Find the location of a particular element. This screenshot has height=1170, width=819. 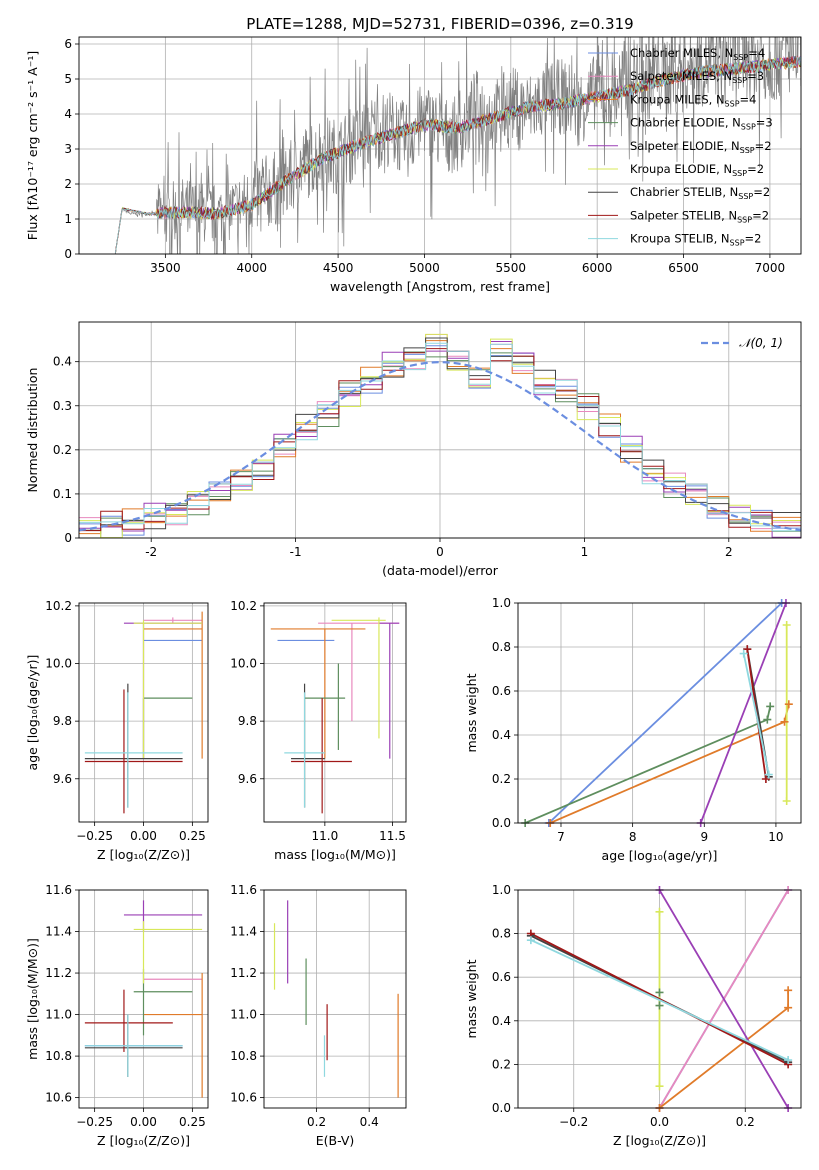

x-tick-label: 11.0 is located at coordinates (324, 836).